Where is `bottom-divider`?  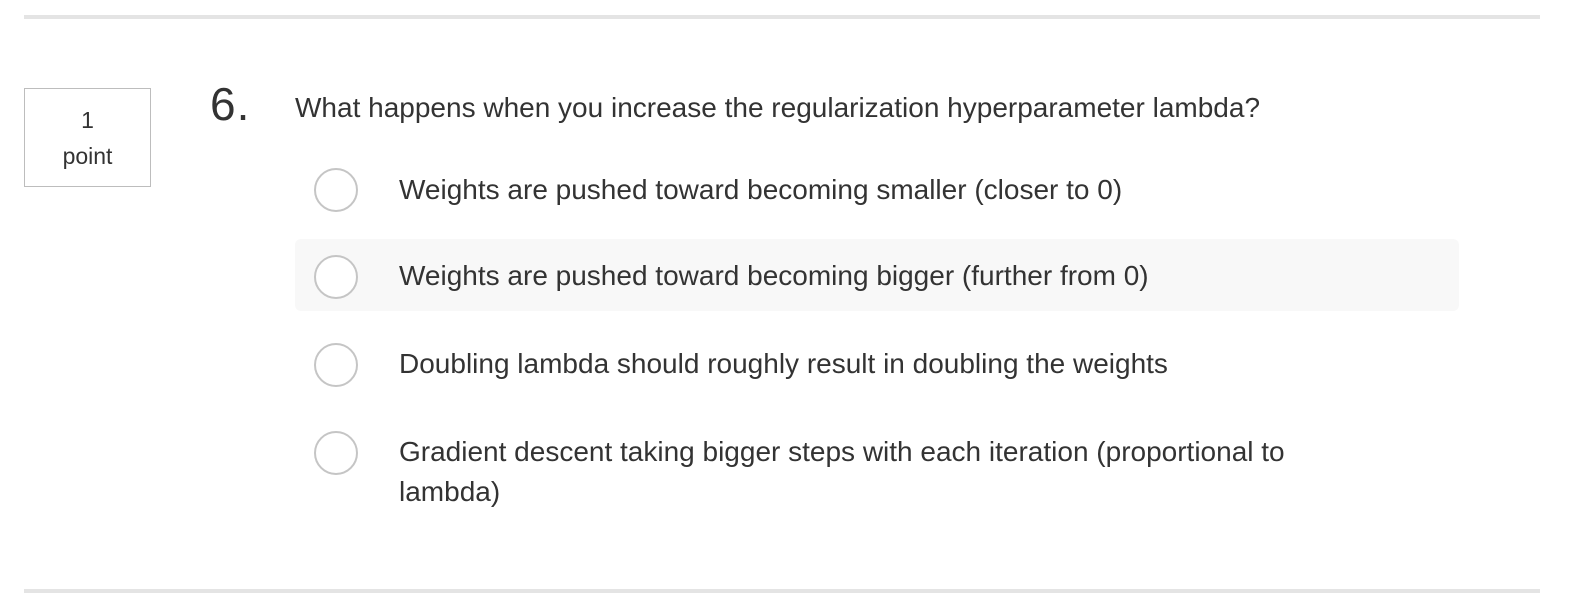
bottom-divider is located at coordinates (782, 591).